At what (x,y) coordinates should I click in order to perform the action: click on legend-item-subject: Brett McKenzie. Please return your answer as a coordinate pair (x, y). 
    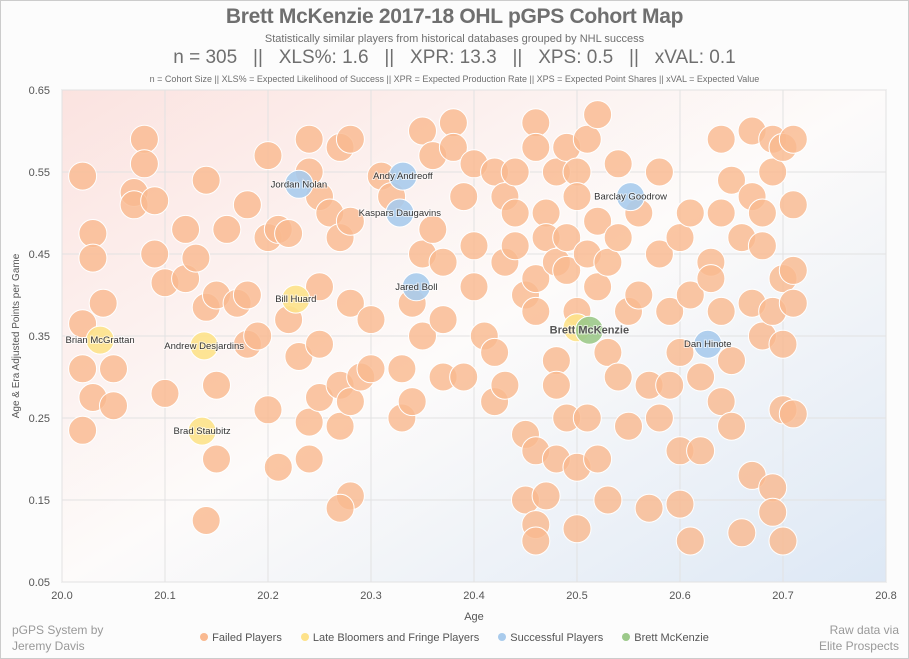
    Looking at the image, I should click on (665, 638).